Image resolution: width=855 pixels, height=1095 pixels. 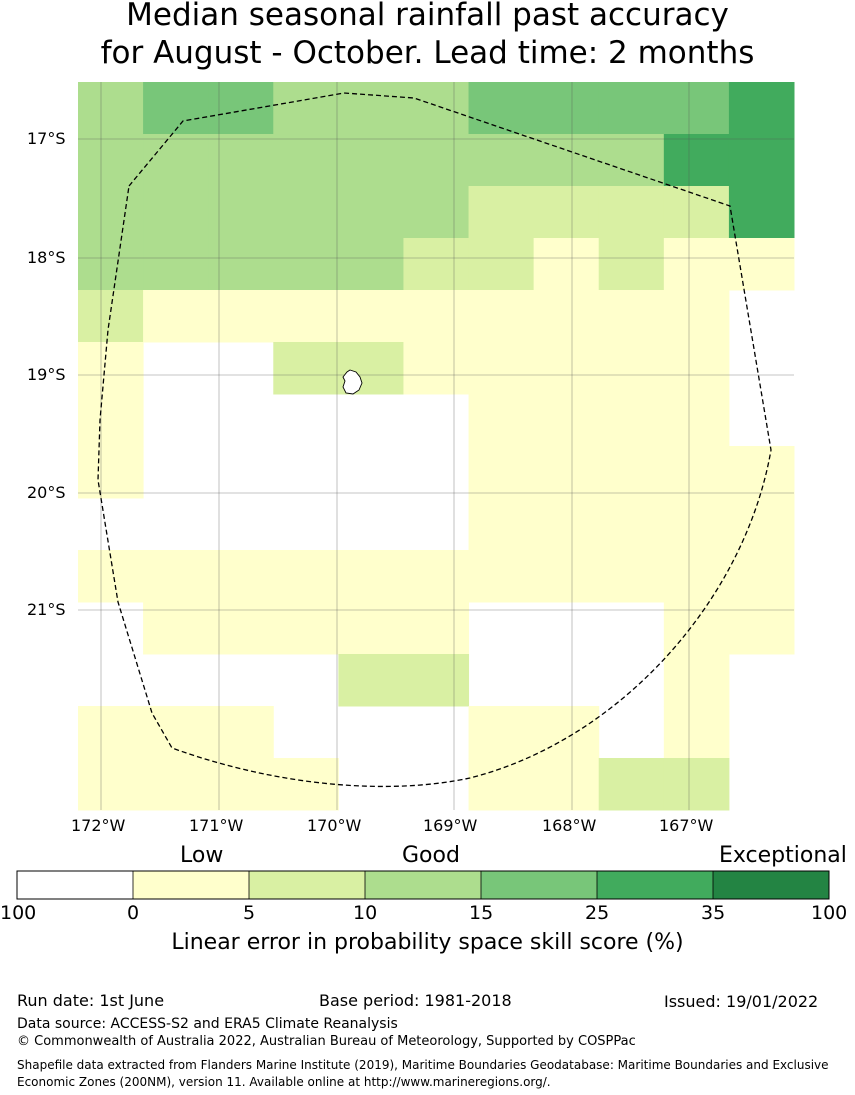 What do you see at coordinates (741, 1001) in the screenshot?
I see `issued-date: Issued: 19/01/2022` at bounding box center [741, 1001].